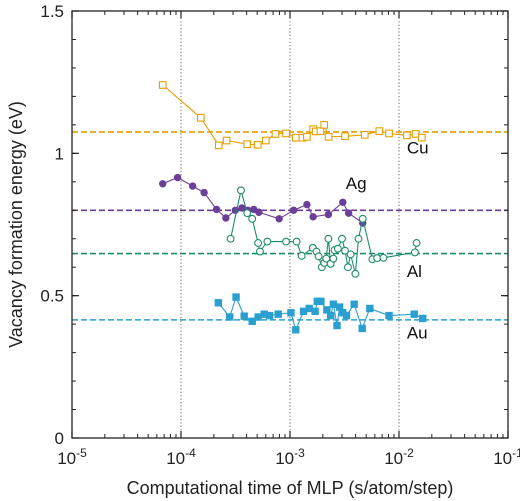 This screenshot has width=520, height=501. What do you see at coordinates (414, 271) in the screenshot?
I see `series-label-al: Al` at bounding box center [414, 271].